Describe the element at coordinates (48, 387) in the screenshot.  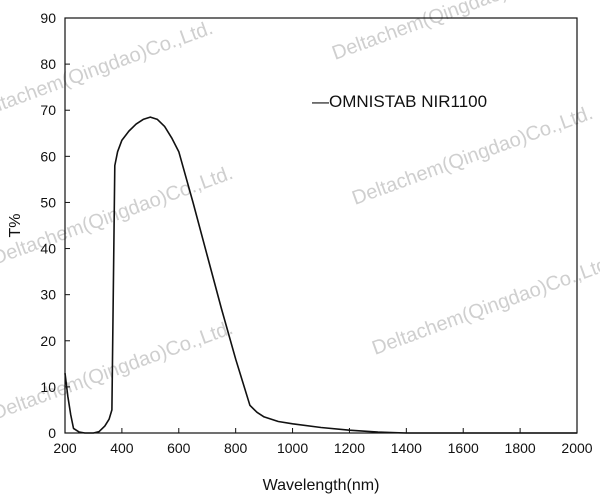
I see `y-tick-label: 10` at that location.